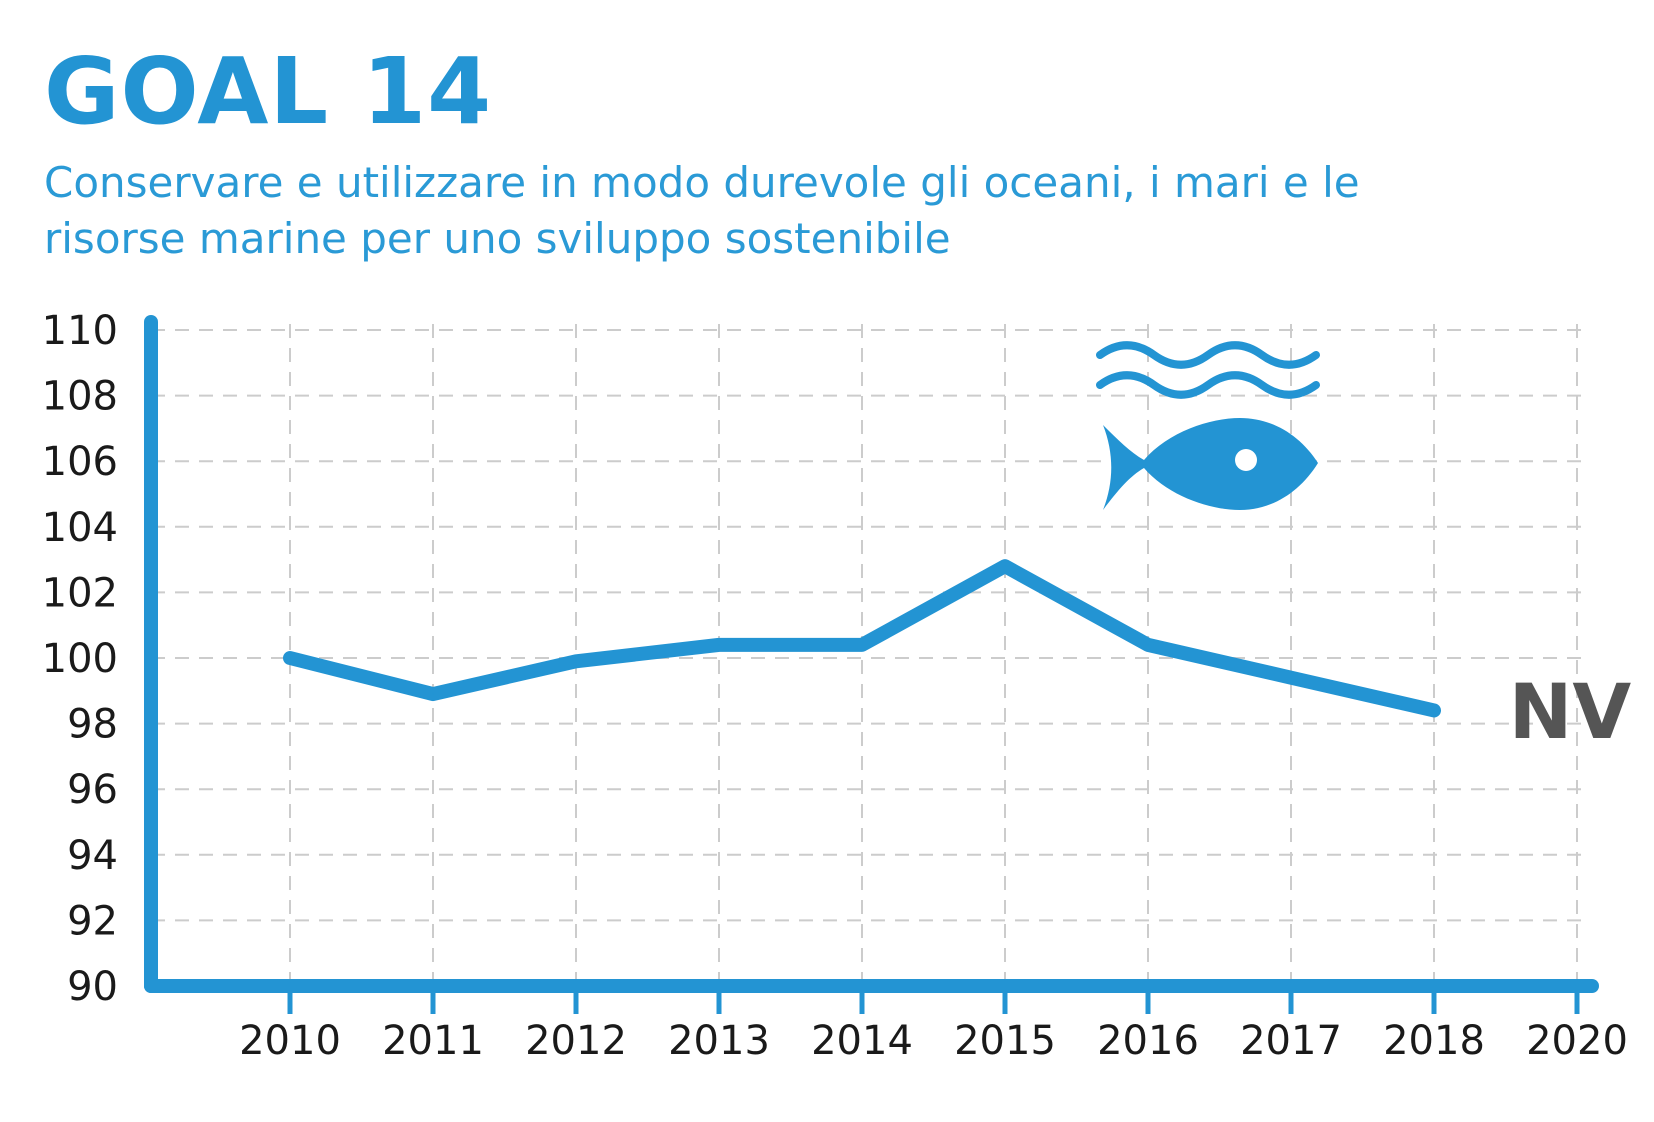 The width and height of the screenshot is (1654, 1122). I want to click on nv-label: NV, so click(1570, 711).